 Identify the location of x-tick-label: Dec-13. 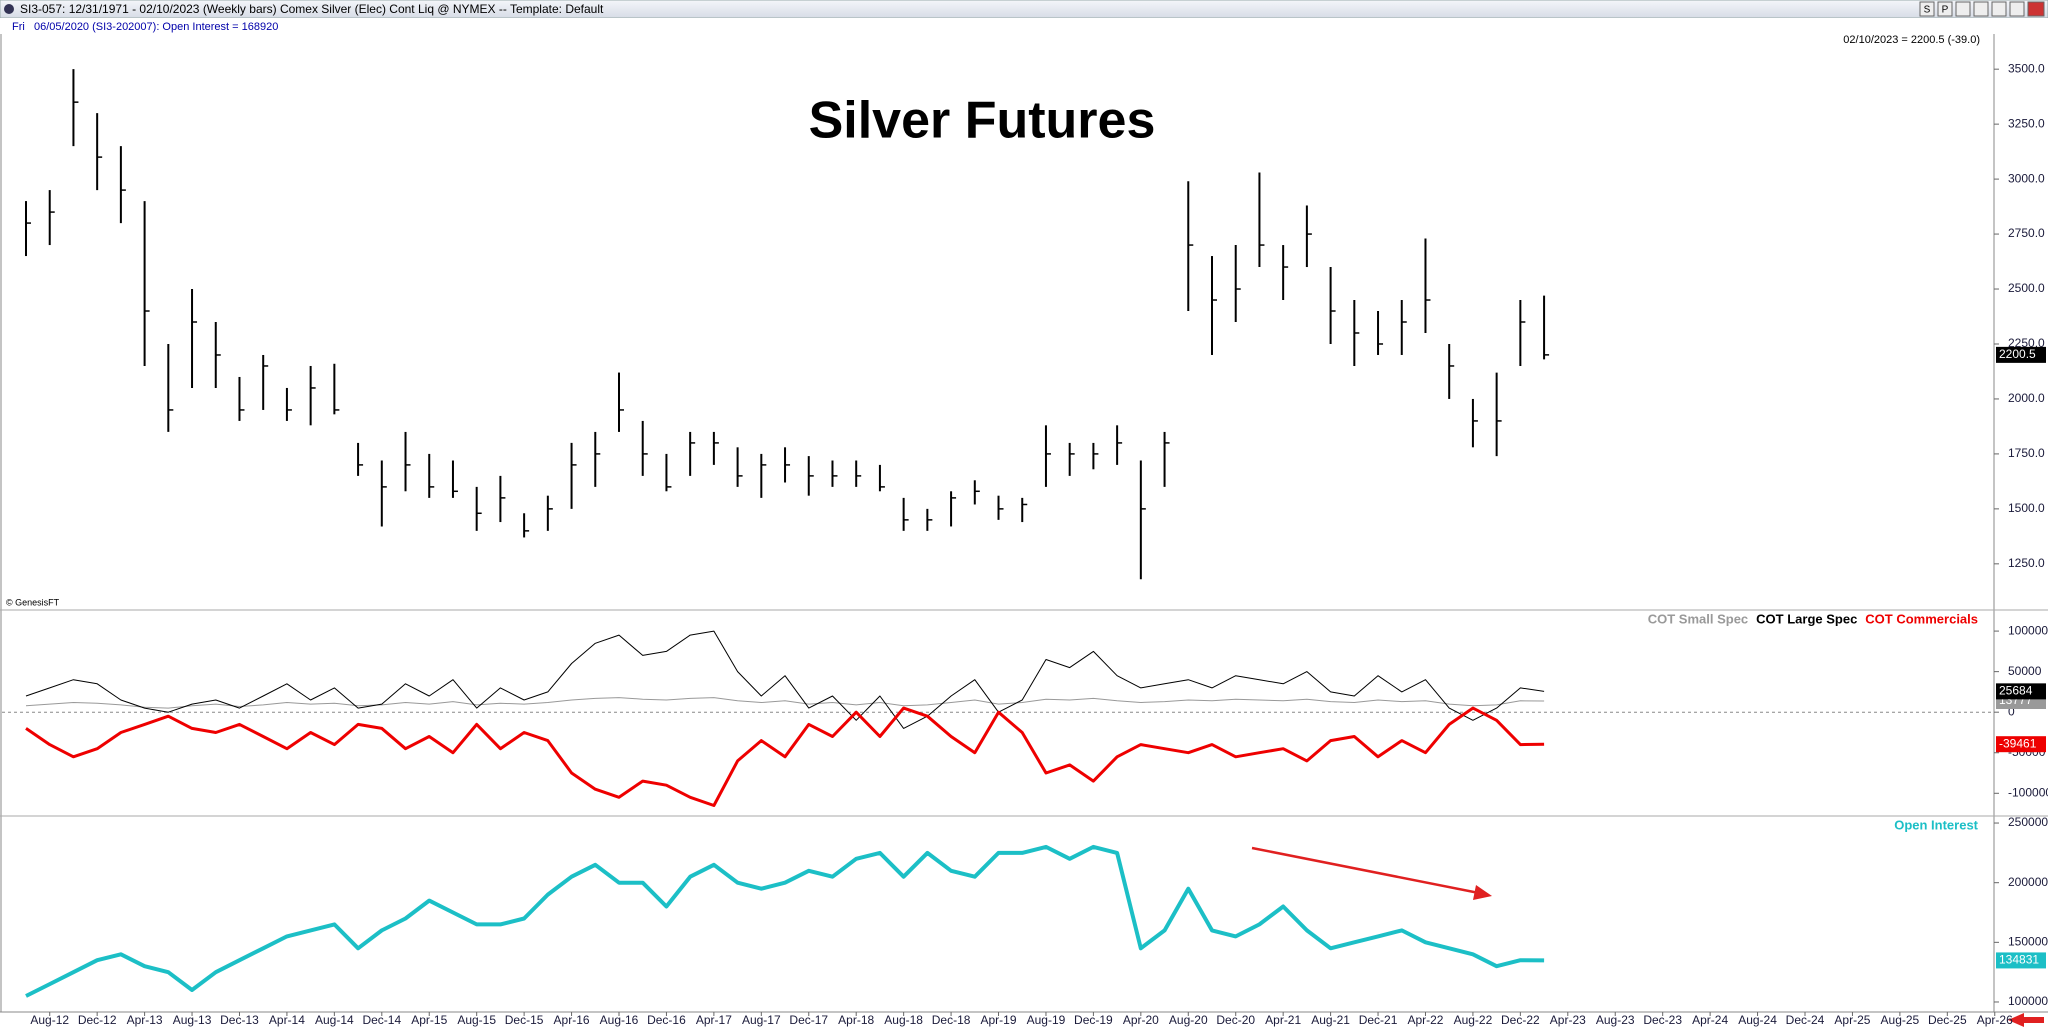
(239, 1020).